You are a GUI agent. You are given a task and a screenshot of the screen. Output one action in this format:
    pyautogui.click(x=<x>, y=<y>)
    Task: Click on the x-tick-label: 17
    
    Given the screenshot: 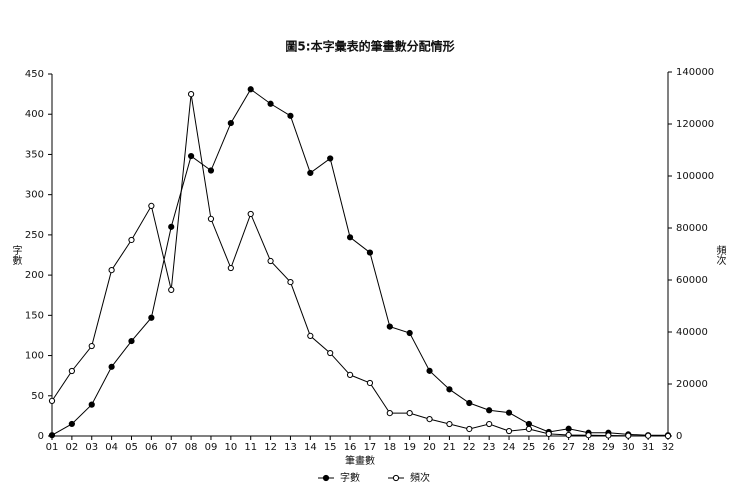 What is the action you would take?
    pyautogui.click(x=370, y=447)
    